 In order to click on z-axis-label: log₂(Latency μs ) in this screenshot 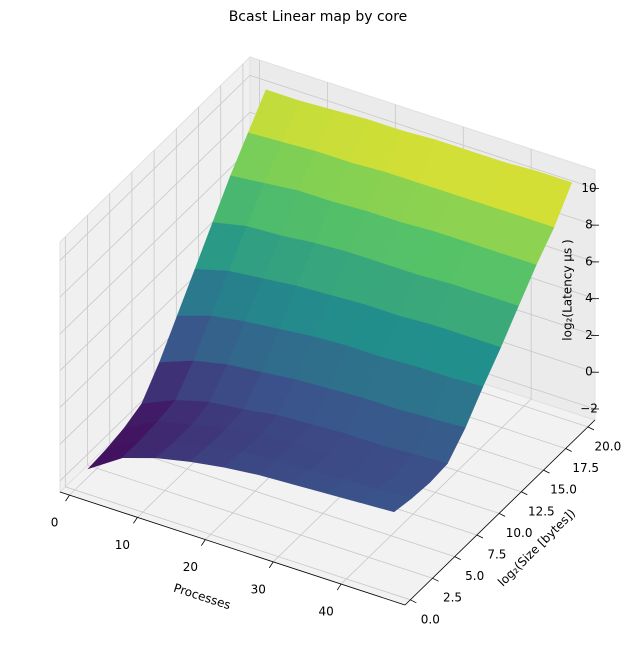, I will do `click(568, 289)`.